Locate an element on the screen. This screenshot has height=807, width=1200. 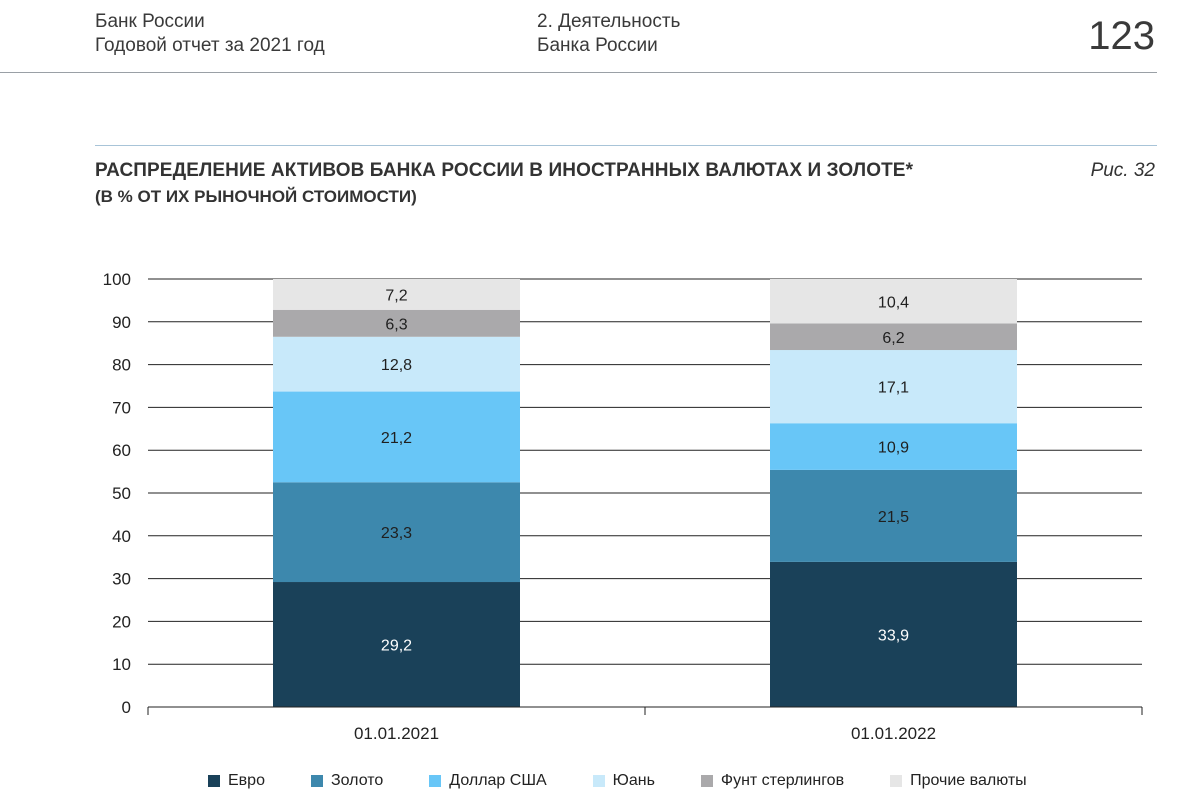
legend-label: Юань is located at coordinates (633, 780).